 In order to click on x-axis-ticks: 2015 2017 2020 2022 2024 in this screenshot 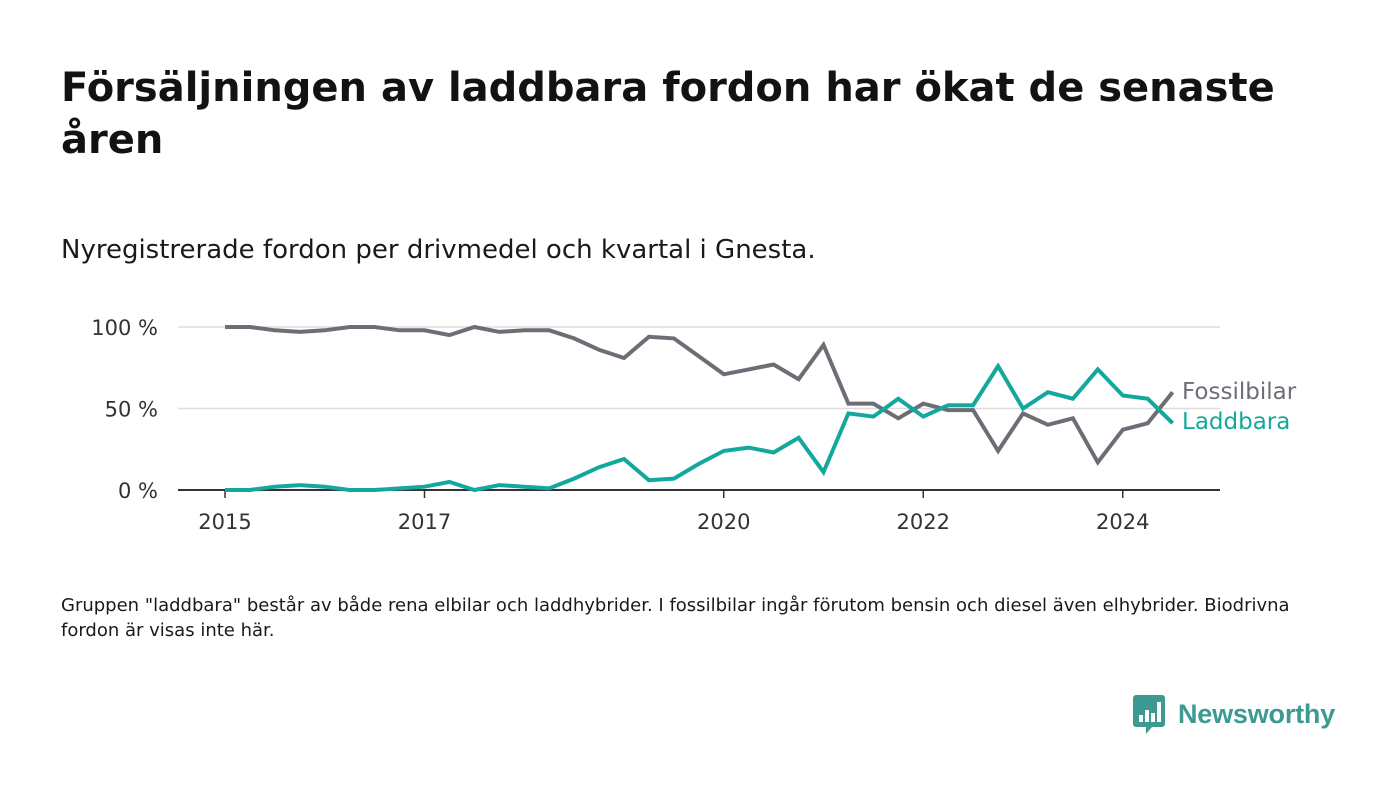, I will do `click(699, 511)`.